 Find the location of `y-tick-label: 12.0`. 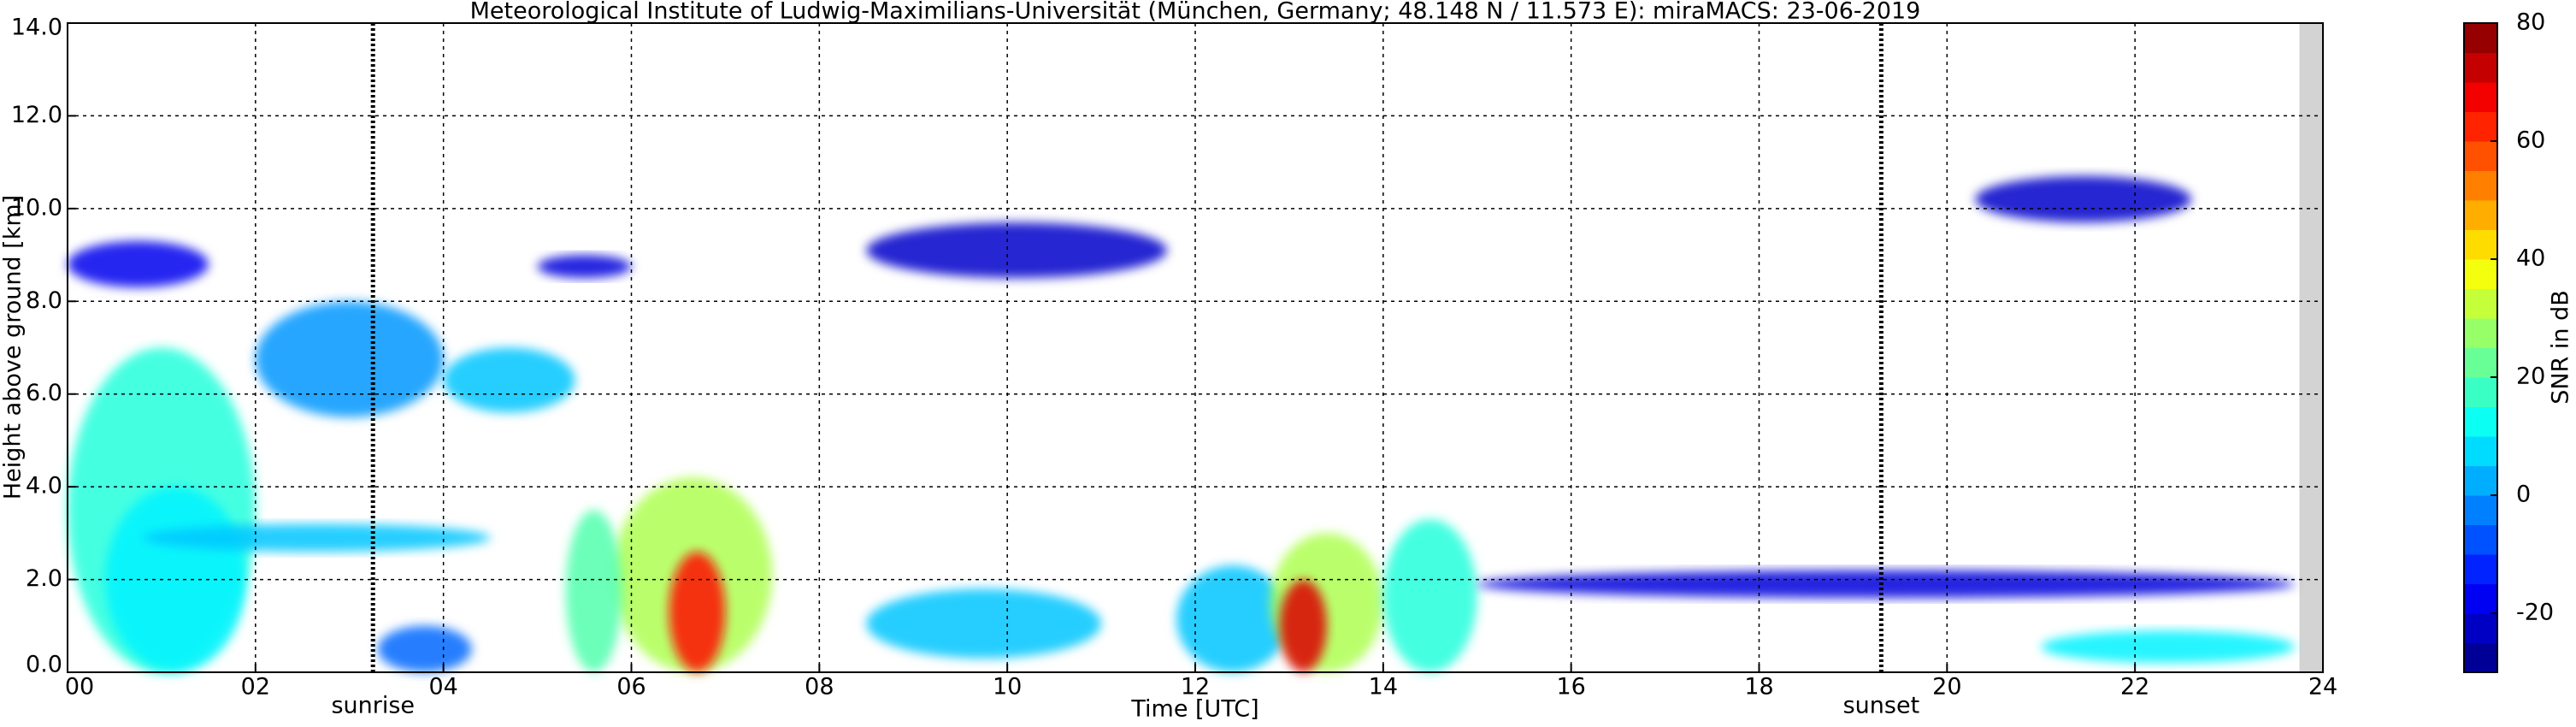

y-tick-label: 12.0 is located at coordinates (36, 115).